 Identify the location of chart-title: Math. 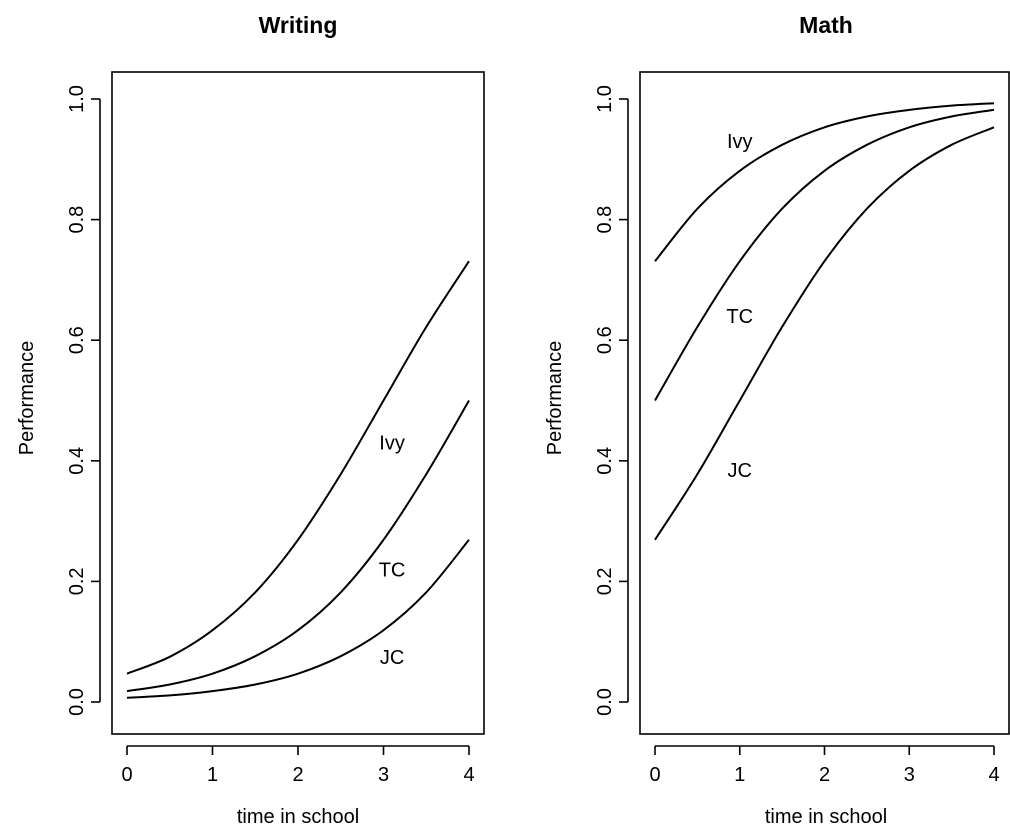
(826, 25).